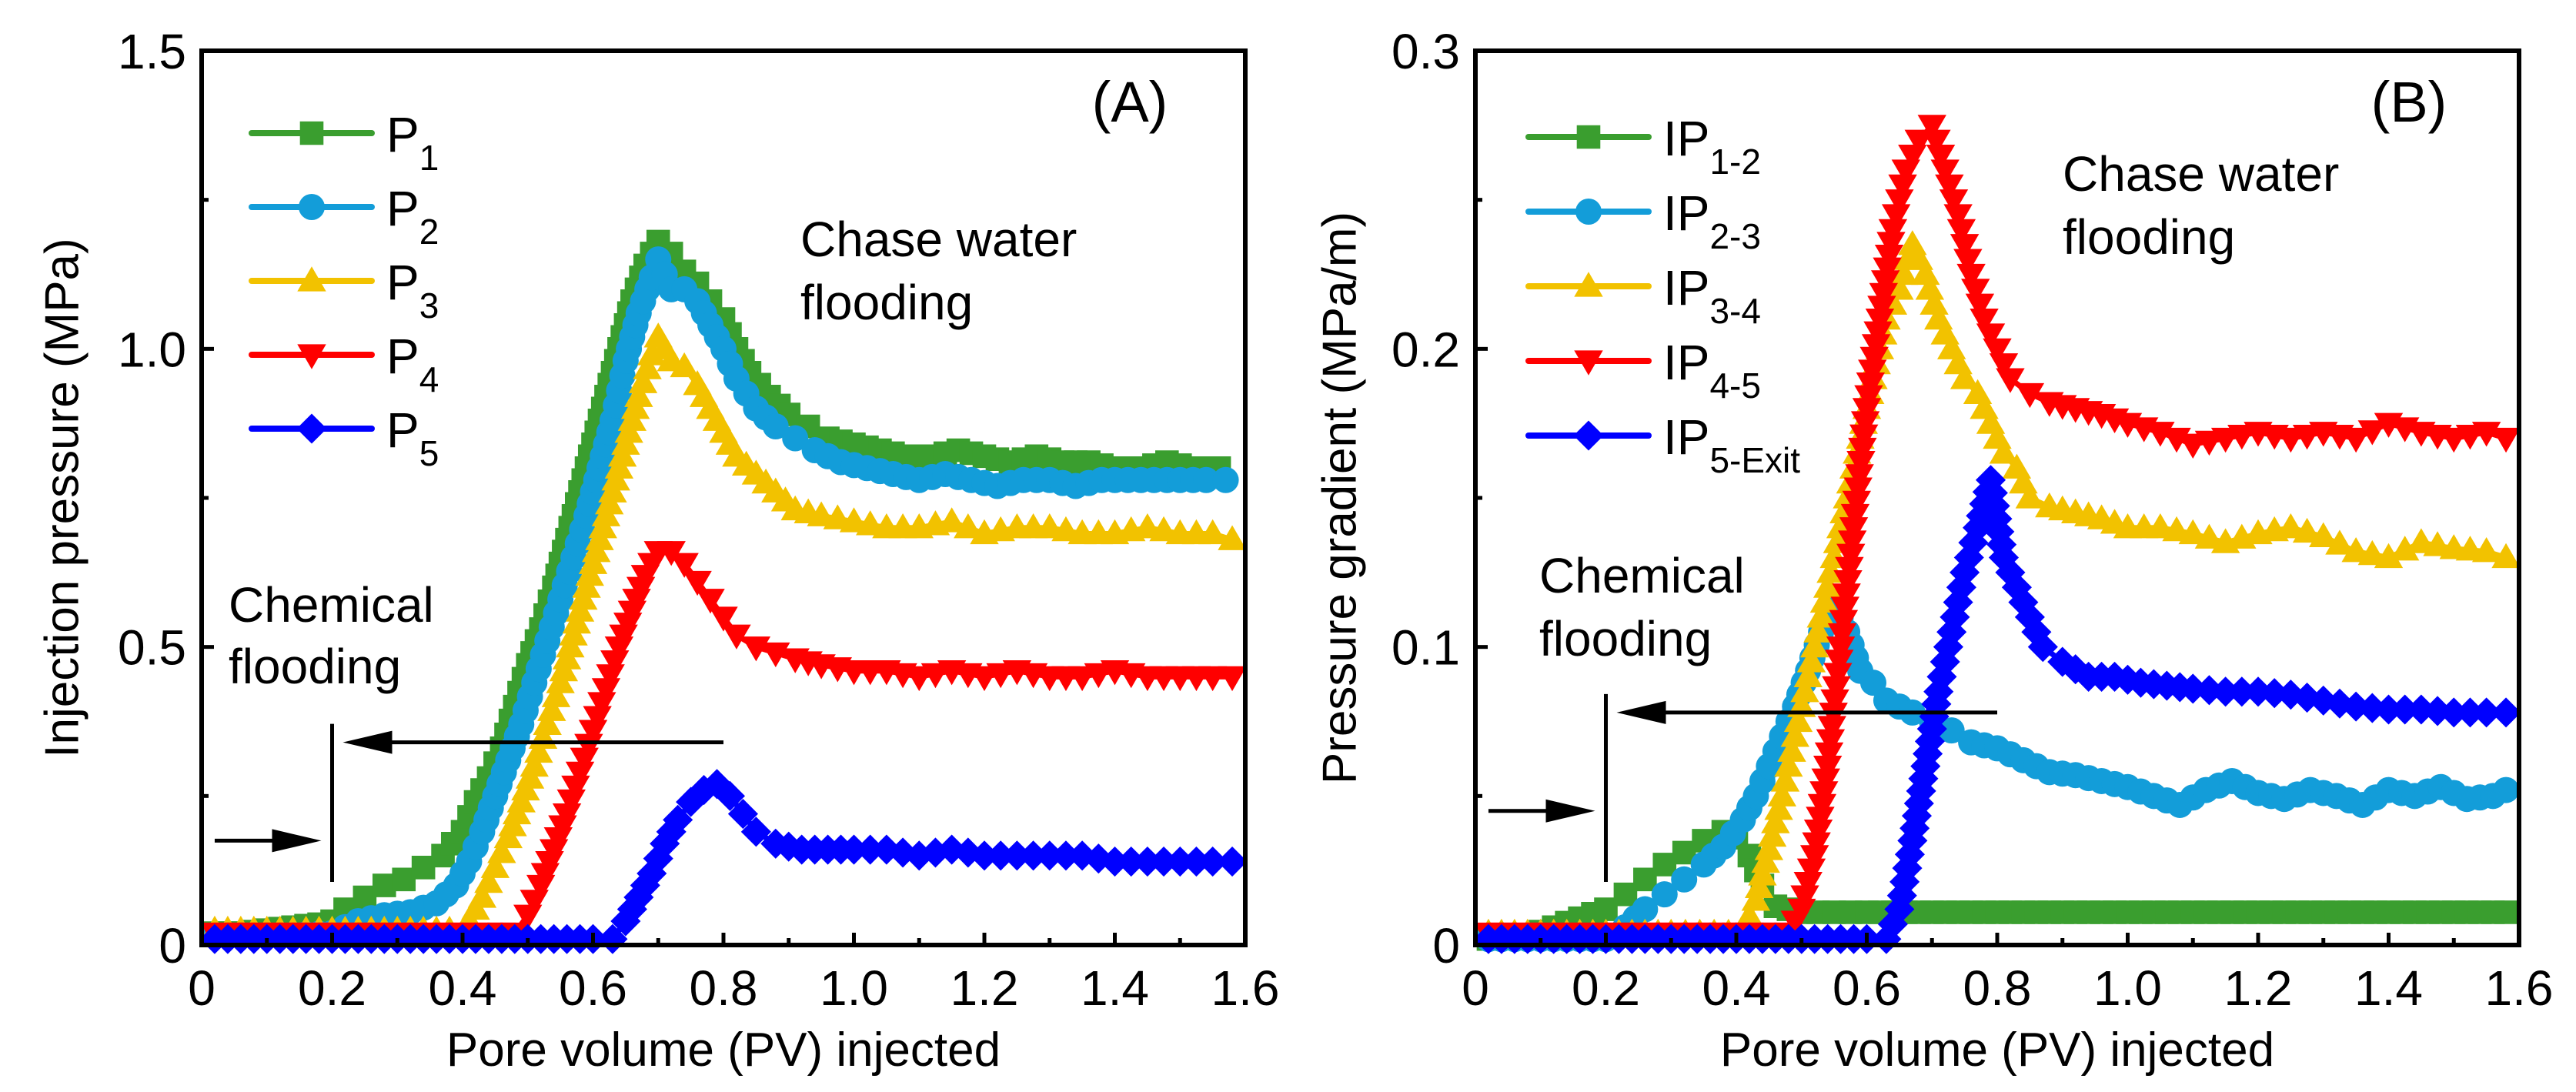 The width and height of the screenshot is (2576, 1092). What do you see at coordinates (1626, 639) in the screenshot?
I see `chemical-flooding-label-line2: flooding` at bounding box center [1626, 639].